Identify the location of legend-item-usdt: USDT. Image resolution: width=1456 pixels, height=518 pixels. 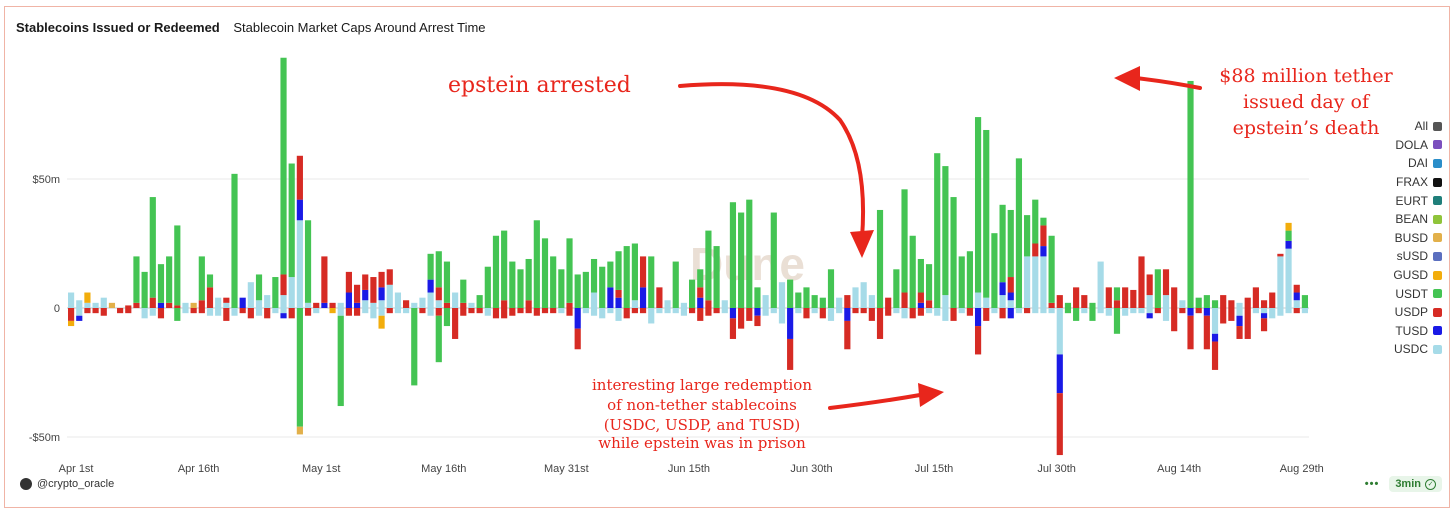
(1402, 293).